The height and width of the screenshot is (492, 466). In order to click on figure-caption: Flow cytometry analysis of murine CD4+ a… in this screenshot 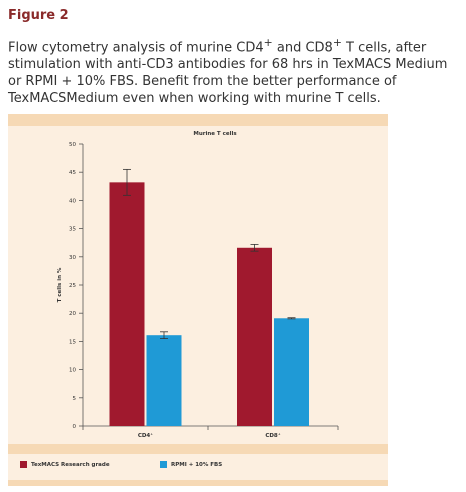, I will do `click(228, 71)`.